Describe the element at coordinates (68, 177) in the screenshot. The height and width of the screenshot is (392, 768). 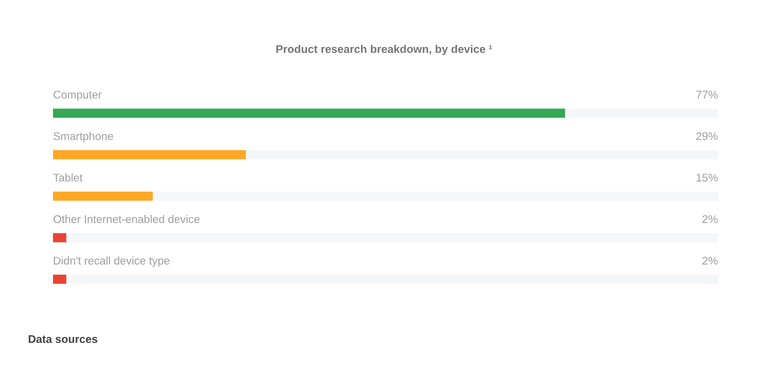
I see `y-tick-label: Tablet` at that location.